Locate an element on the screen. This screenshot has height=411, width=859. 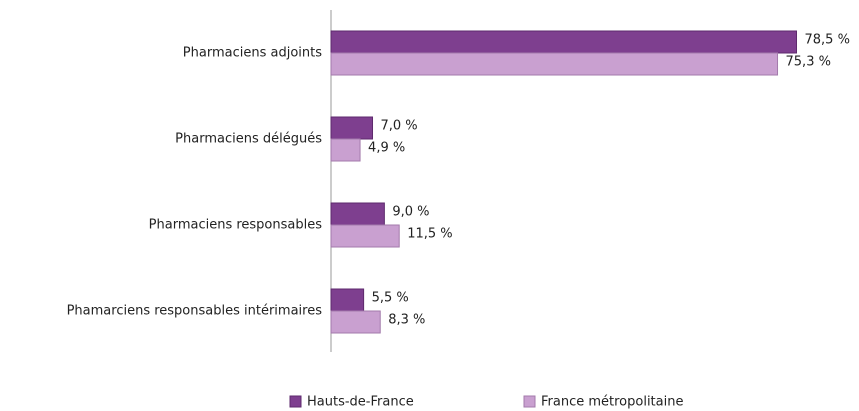
value-label: 11,5 % is located at coordinates (429, 234).